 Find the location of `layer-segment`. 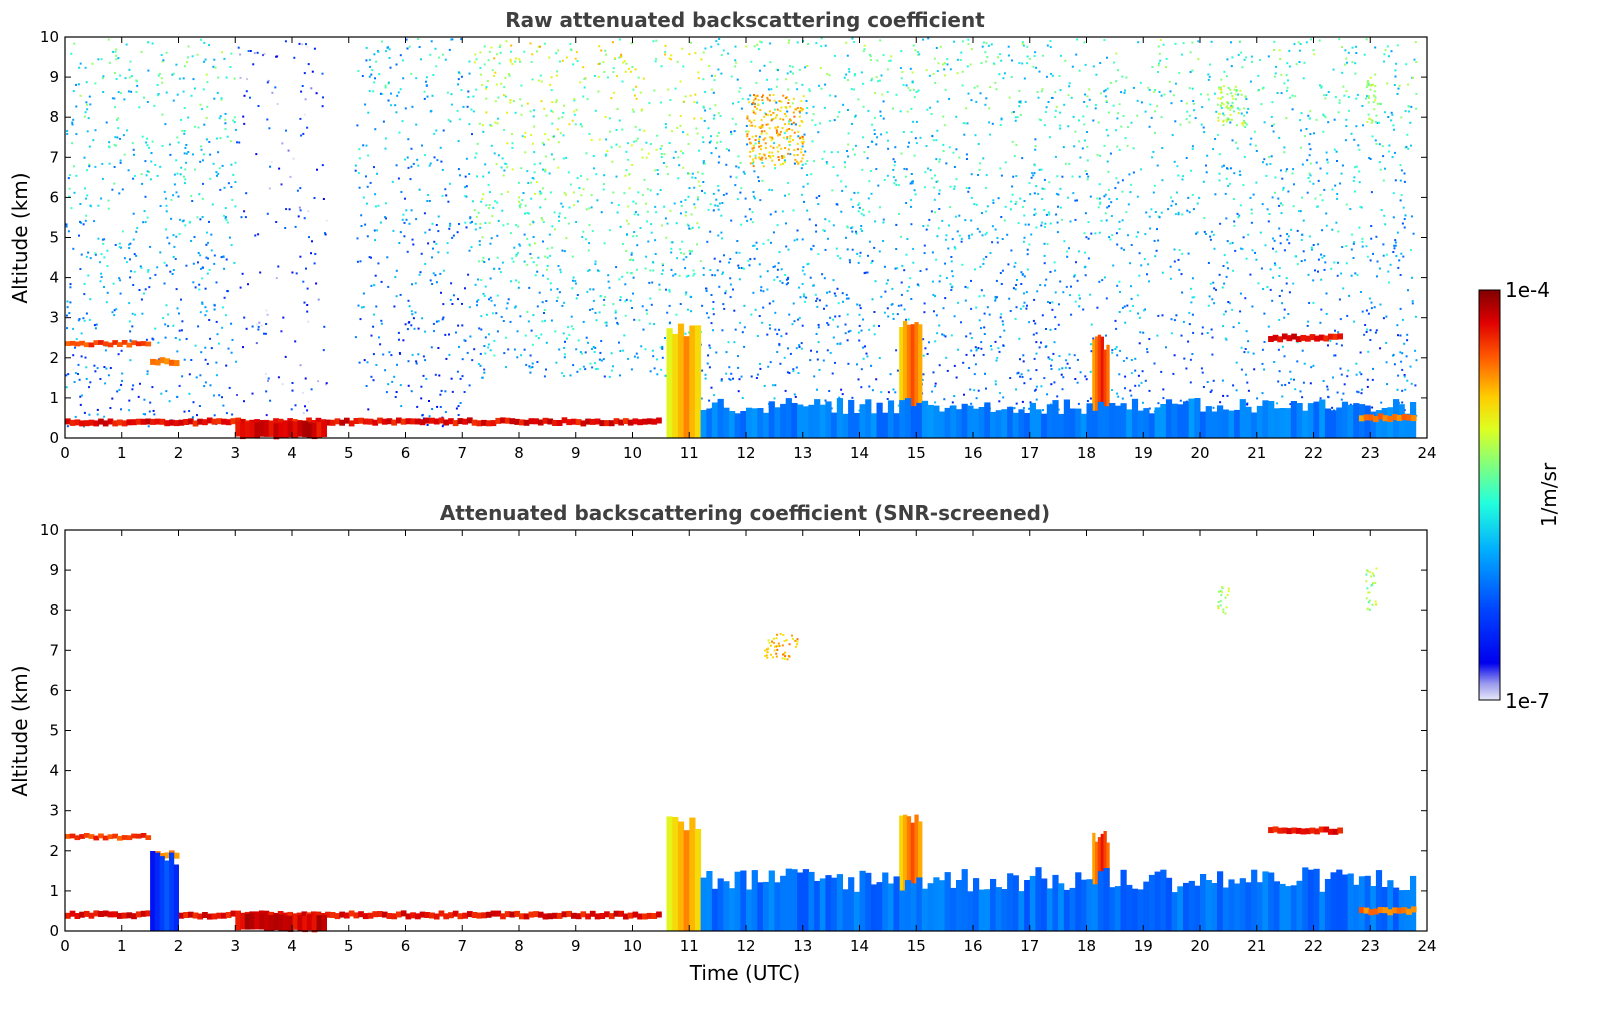

layer-segment is located at coordinates (361, 420).